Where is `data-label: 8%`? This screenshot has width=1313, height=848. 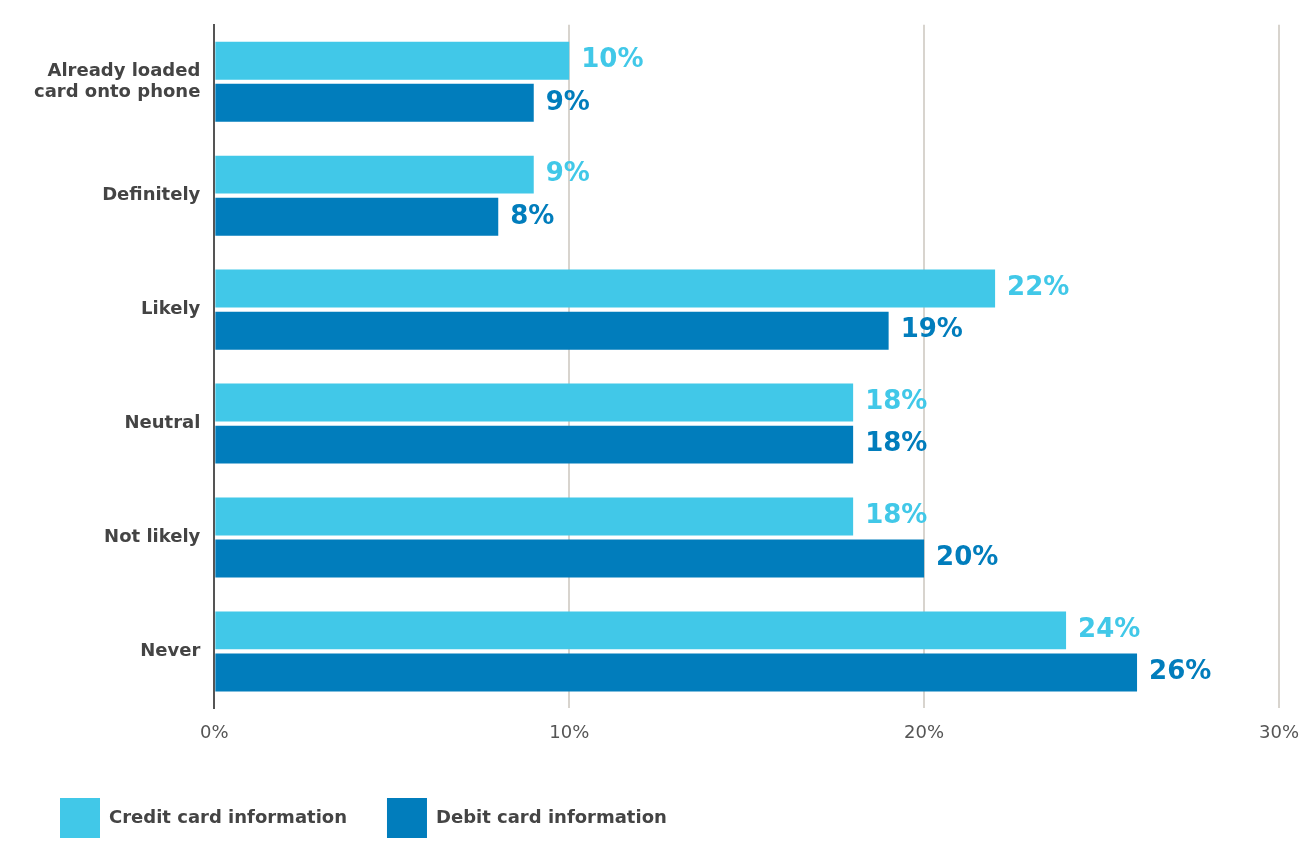 data-label: 8% is located at coordinates (532, 214).